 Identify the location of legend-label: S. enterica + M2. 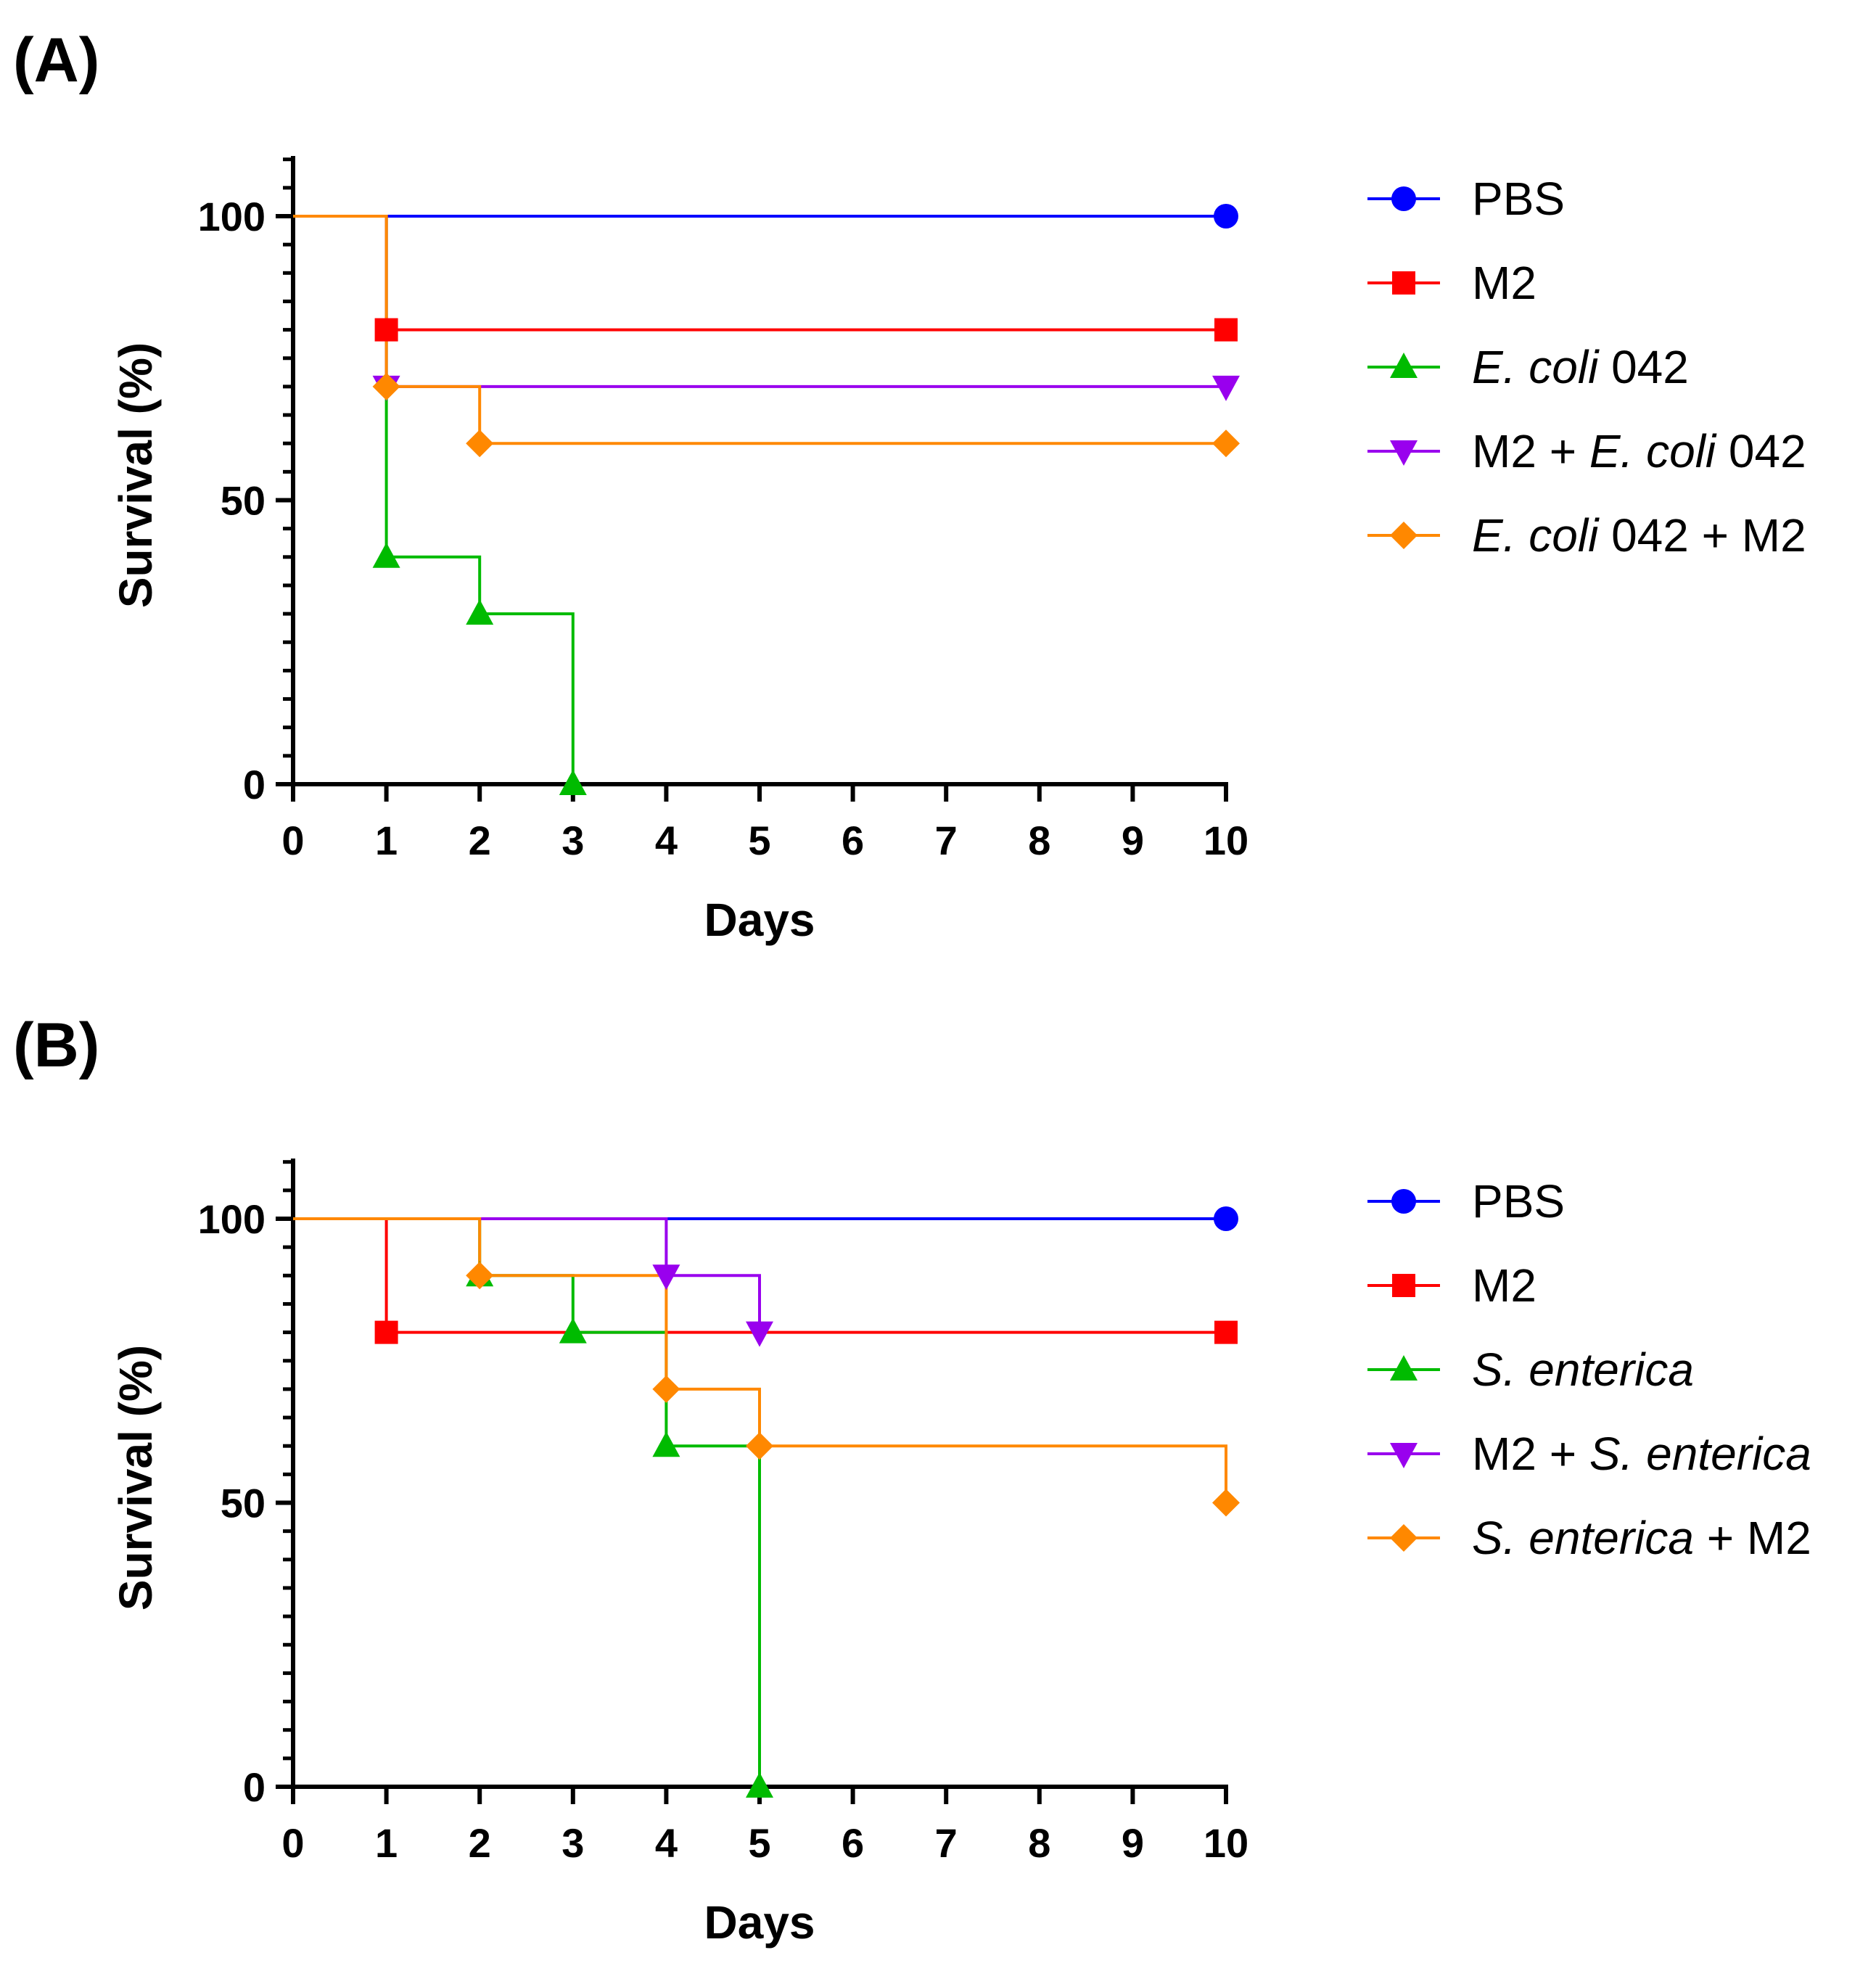
(1641, 1538).